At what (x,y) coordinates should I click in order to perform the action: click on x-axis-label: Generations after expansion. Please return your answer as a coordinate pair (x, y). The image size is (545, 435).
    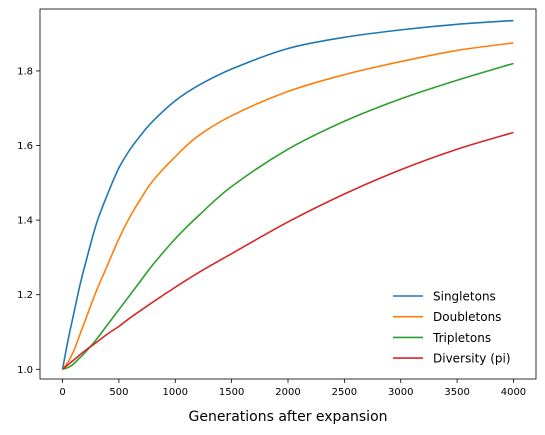
    Looking at the image, I should click on (287, 417).